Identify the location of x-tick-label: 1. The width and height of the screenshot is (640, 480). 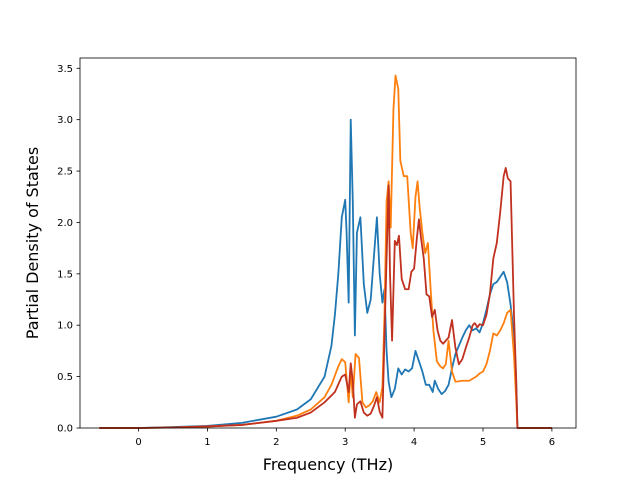
(207, 442).